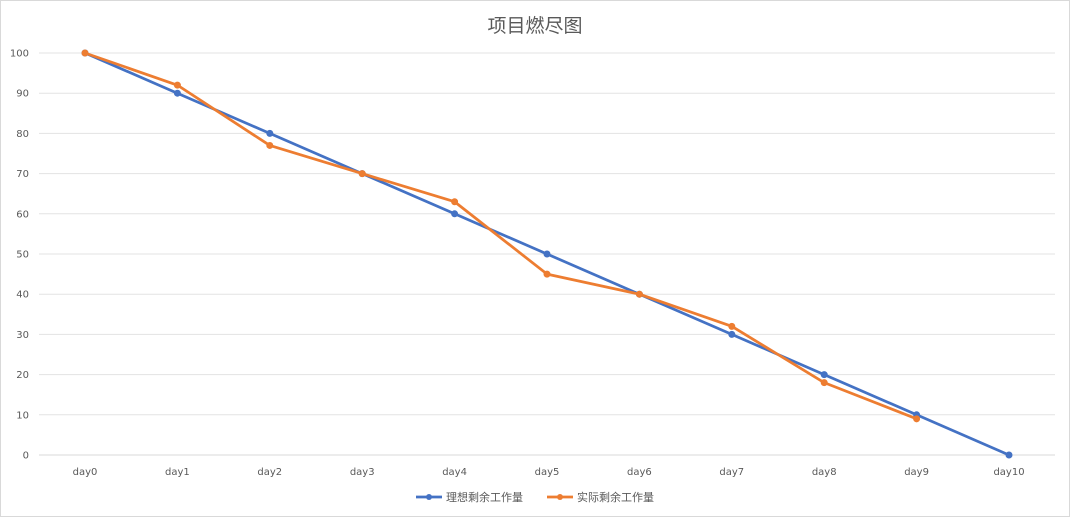  I want to click on x-tick-label-day3: day3, so click(362, 472).